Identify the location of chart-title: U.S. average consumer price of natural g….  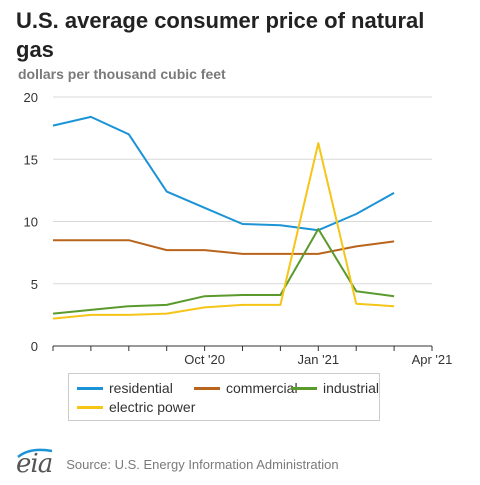
(220, 35).